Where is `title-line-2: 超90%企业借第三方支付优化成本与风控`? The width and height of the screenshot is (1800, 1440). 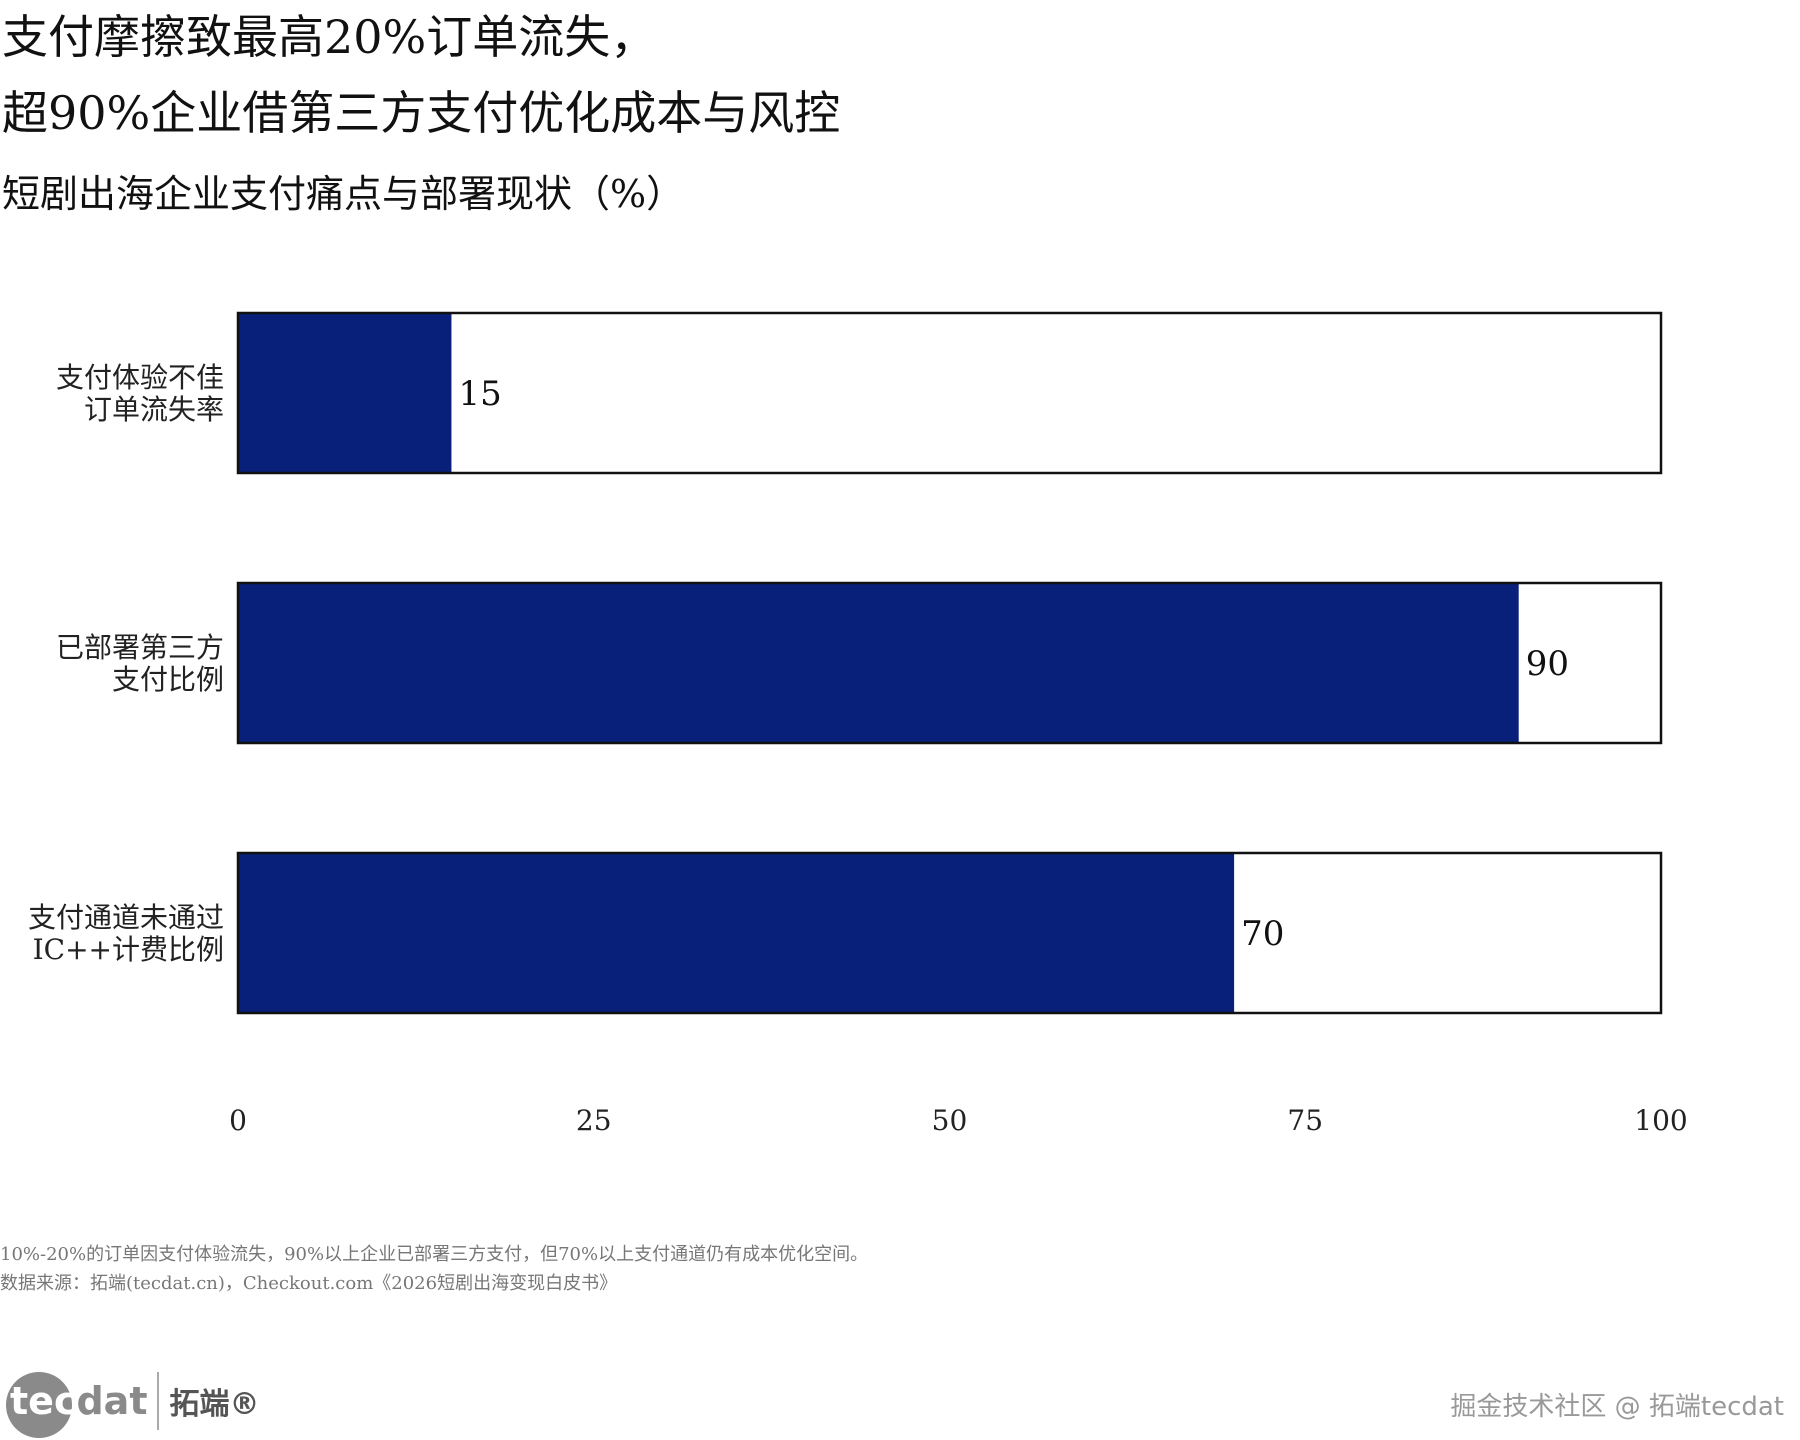
title-line-2: 超90%企业借第三方支付优化成本与风控 is located at coordinates (421, 113).